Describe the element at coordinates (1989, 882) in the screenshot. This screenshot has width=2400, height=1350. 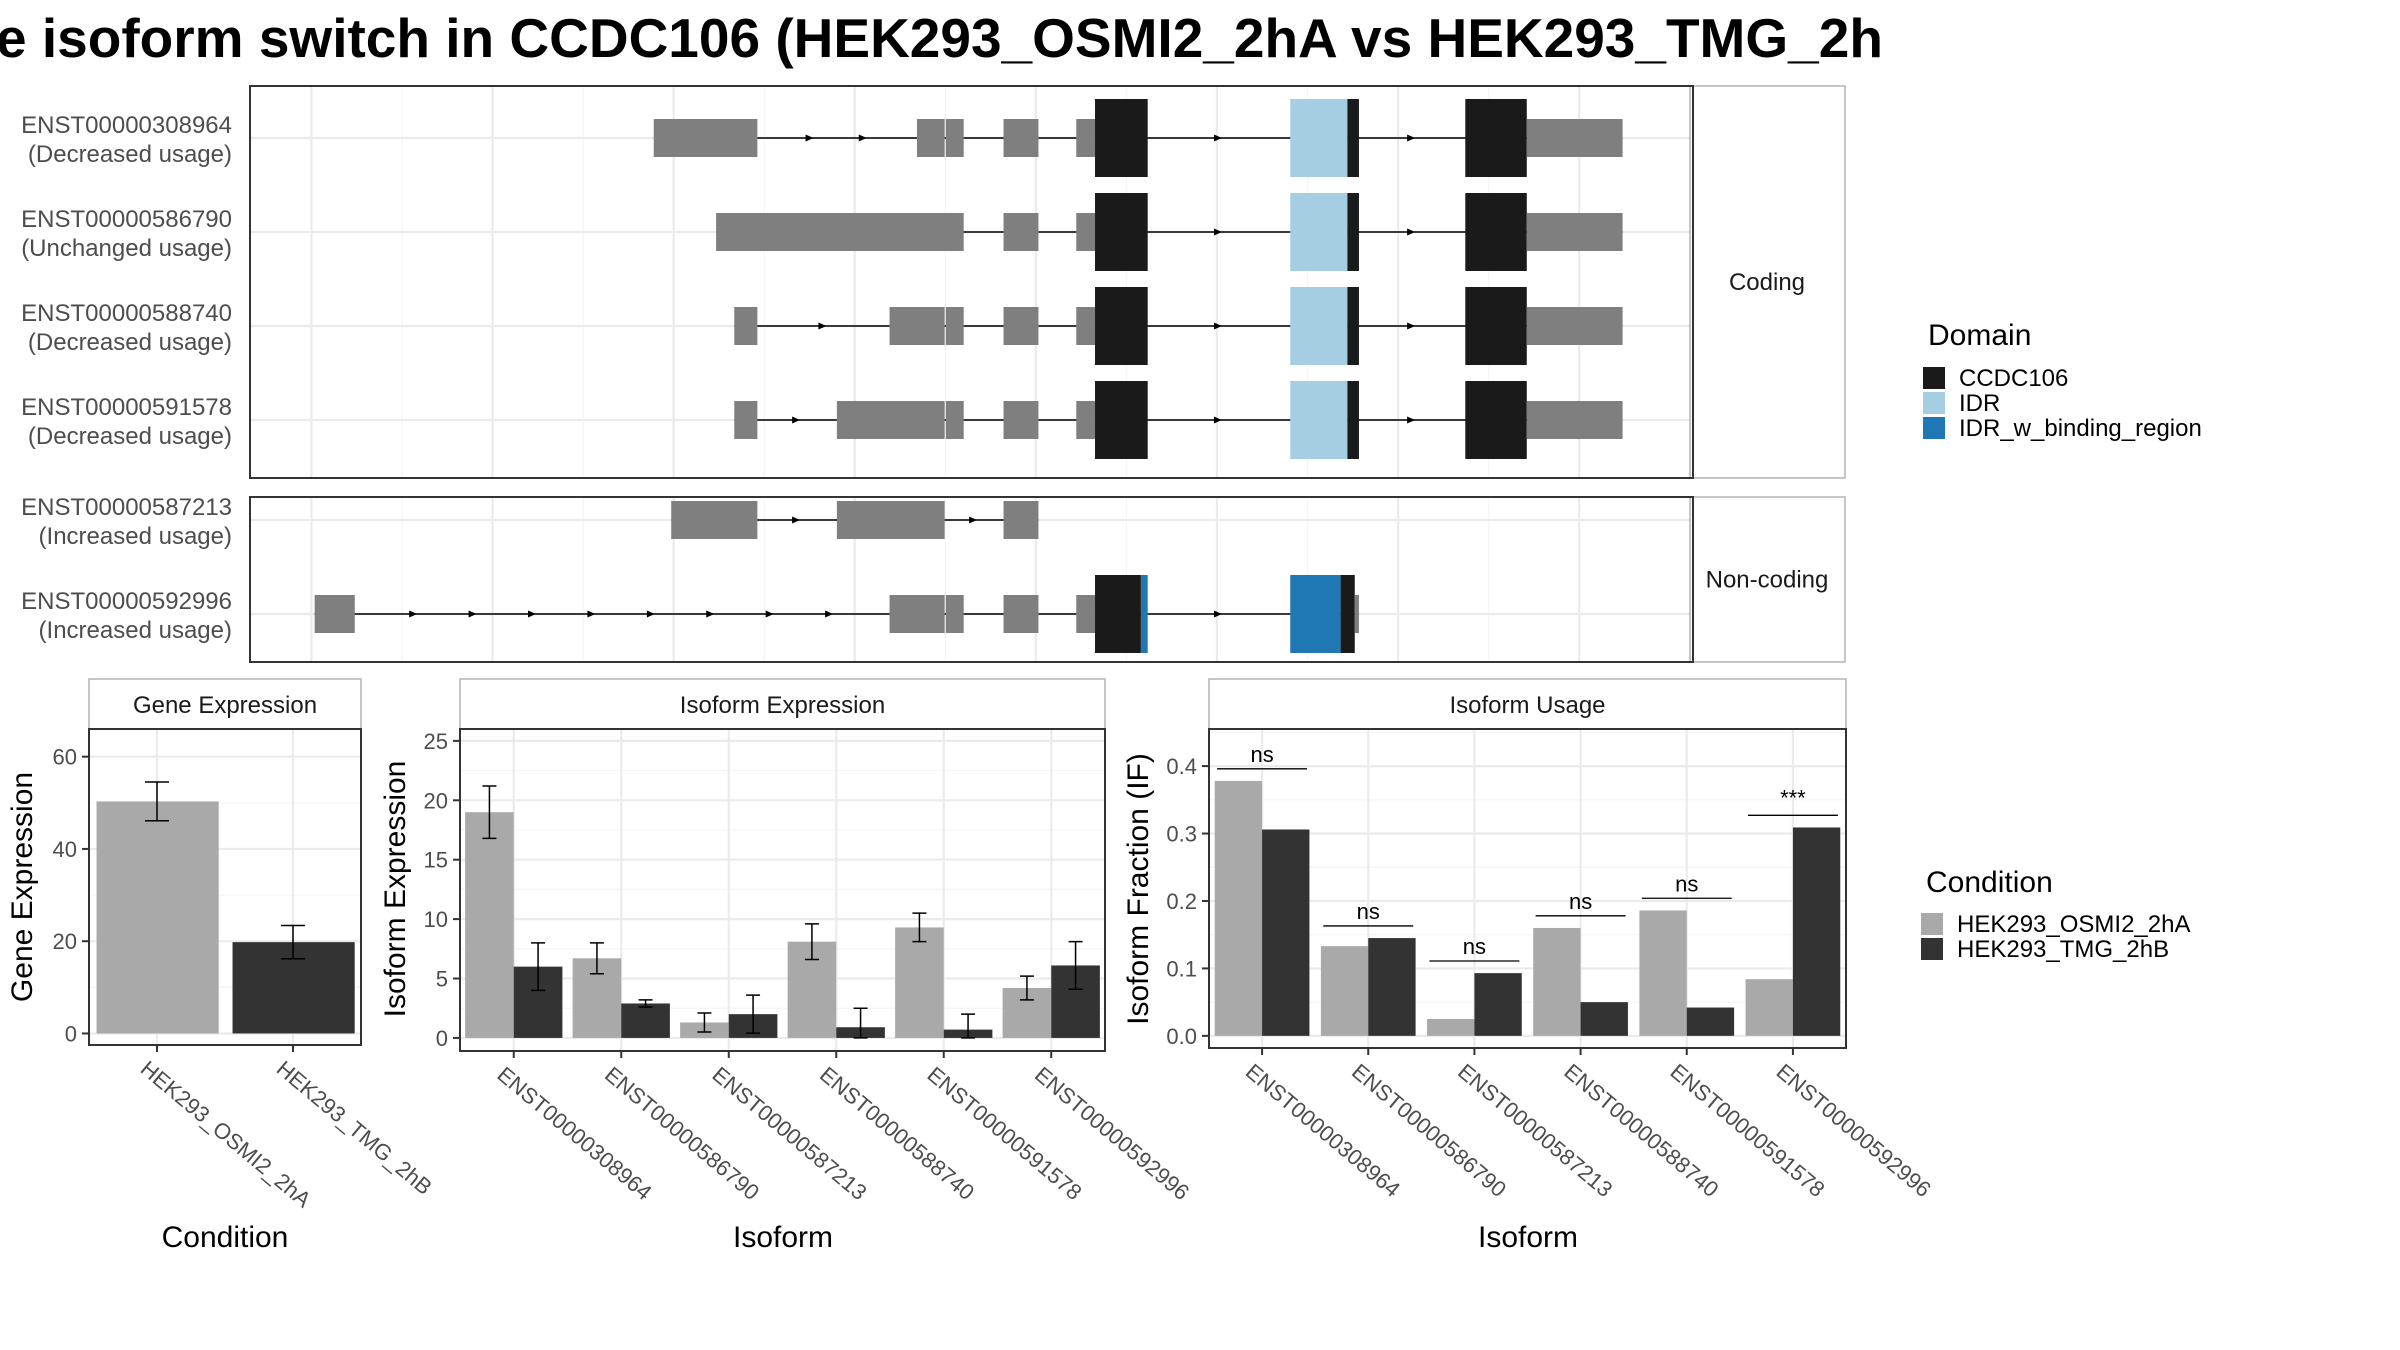
I see `condition-legend-title: Condition` at that location.